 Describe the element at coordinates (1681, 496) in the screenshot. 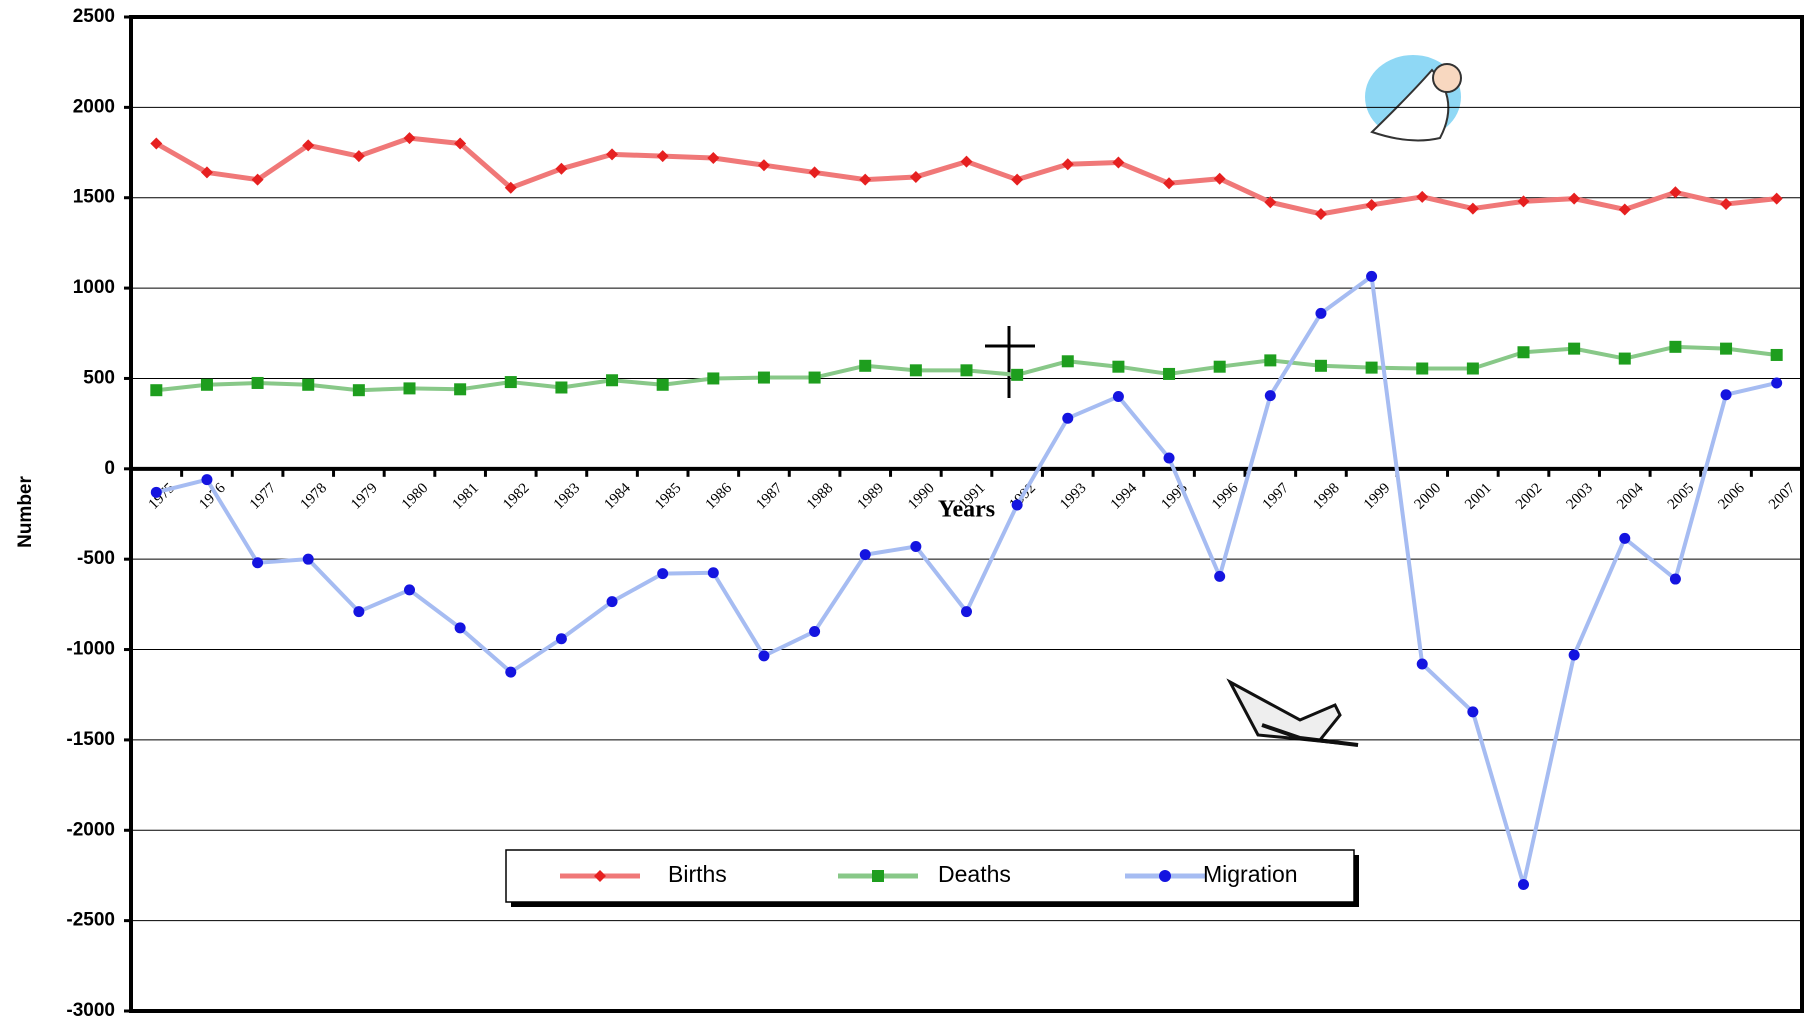

I see `x-tick-label: 2005` at that location.